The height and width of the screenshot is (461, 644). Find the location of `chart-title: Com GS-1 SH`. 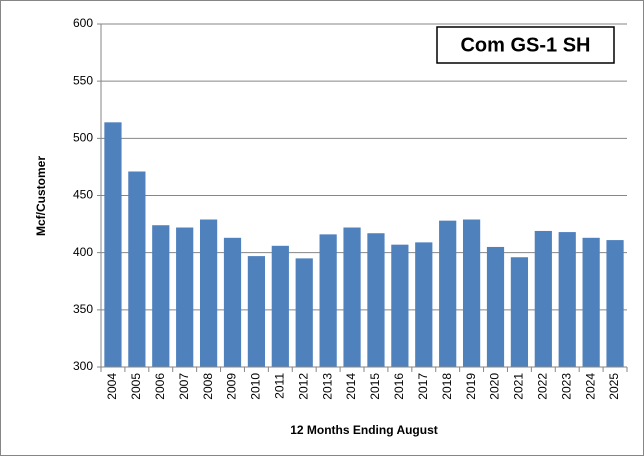

chart-title: Com GS-1 SH is located at coordinates (525, 45).